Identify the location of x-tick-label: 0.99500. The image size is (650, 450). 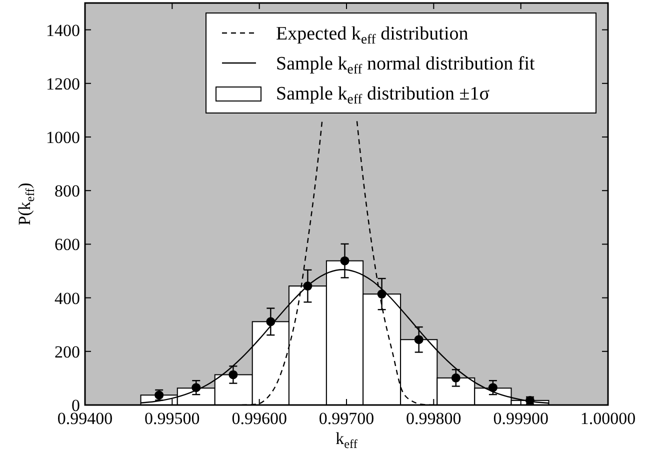
(172, 418).